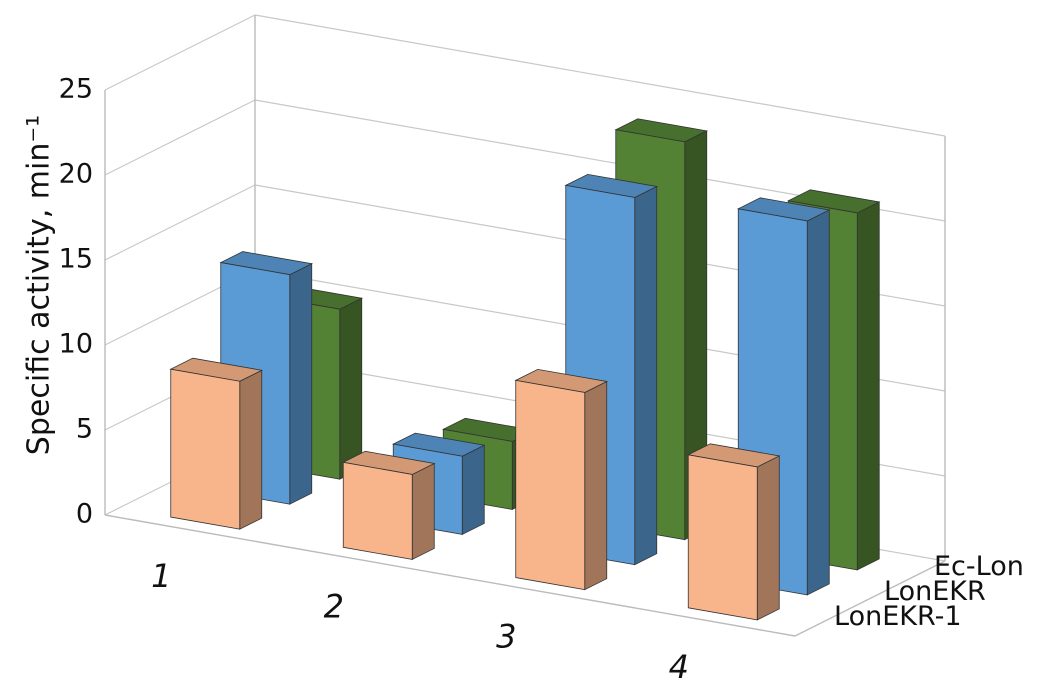  Describe the element at coordinates (334, 606) in the screenshot. I see `x-tick-label: 2` at that location.